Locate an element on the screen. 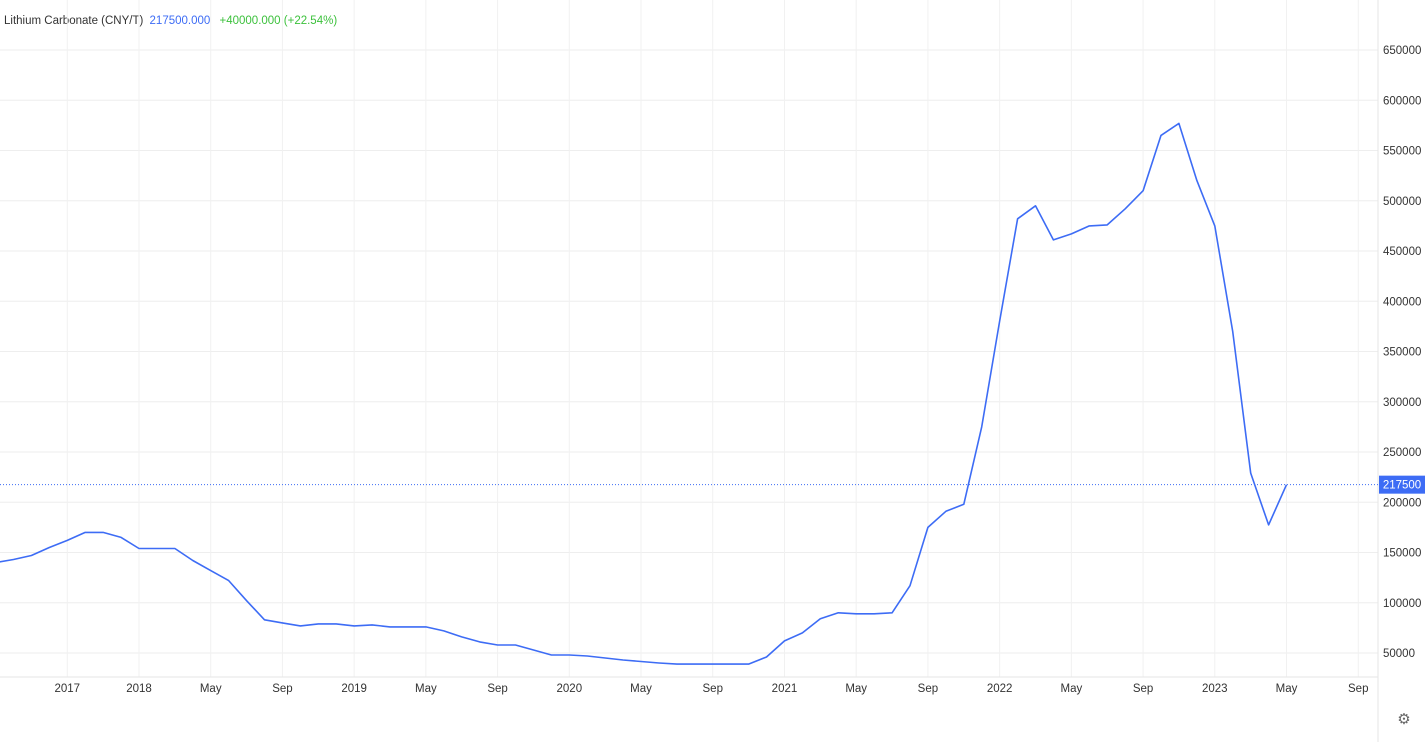  x-tick-label: 2023 is located at coordinates (1215, 689).